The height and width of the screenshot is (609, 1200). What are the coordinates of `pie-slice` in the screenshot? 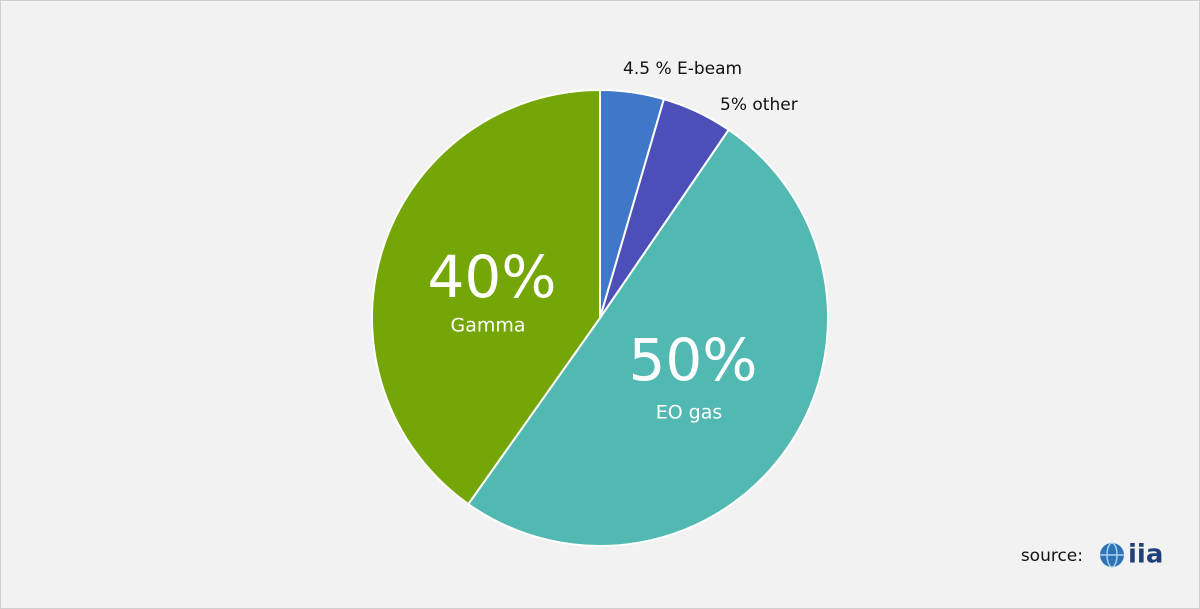 It's located at (486, 297).